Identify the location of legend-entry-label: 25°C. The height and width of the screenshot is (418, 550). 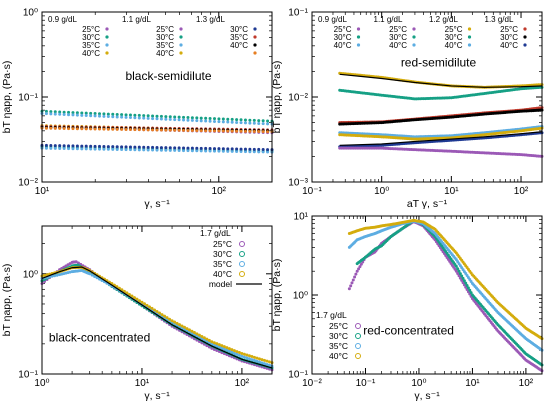
(222, 244).